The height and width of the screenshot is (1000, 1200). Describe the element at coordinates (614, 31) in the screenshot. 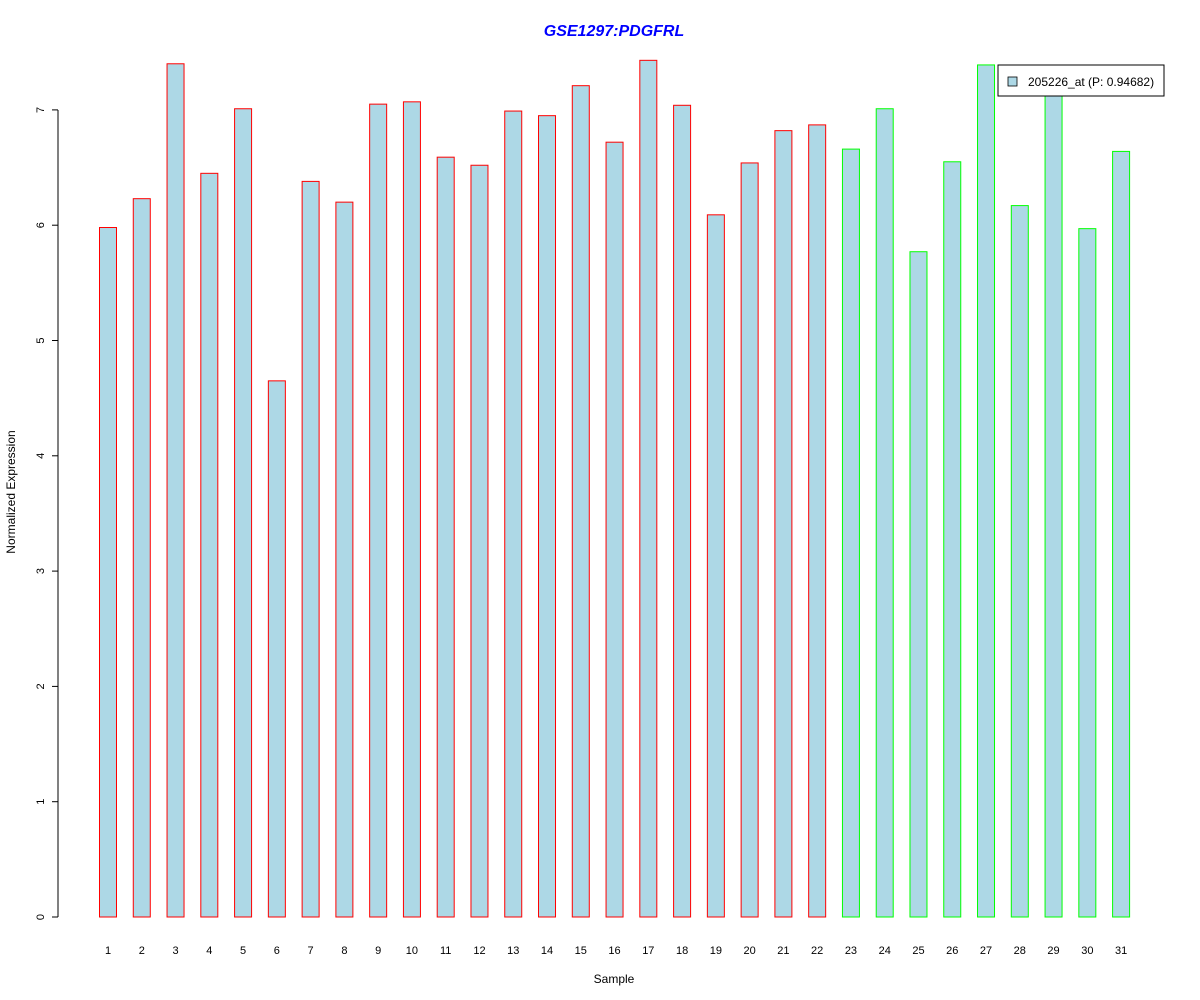

I see `chart-title: GSE1297:PDGFRL` at that location.